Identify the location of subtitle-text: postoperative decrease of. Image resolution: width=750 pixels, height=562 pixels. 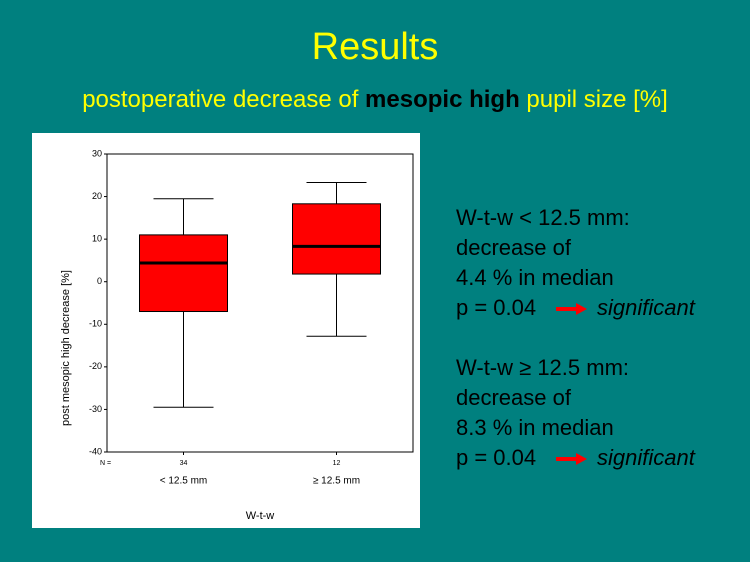
(220, 99).